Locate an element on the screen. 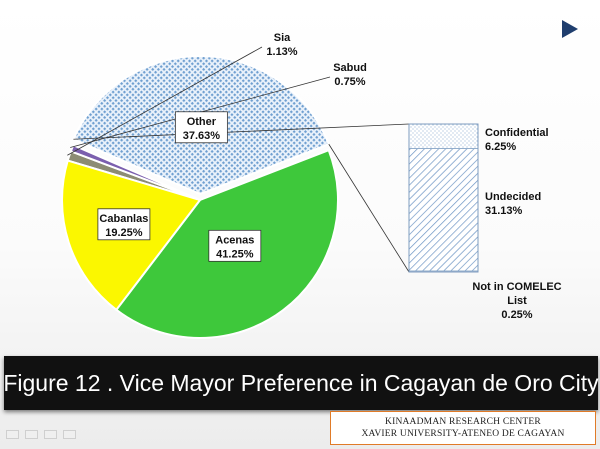  segment-label-undecided: Undecided 31.13% is located at coordinates (513, 204).